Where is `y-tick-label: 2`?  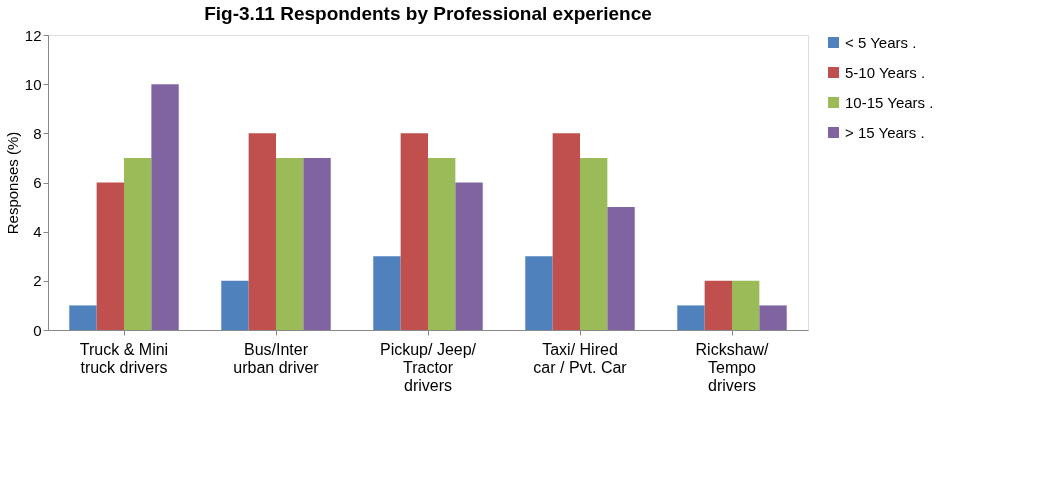
y-tick-label: 2 is located at coordinates (37, 281).